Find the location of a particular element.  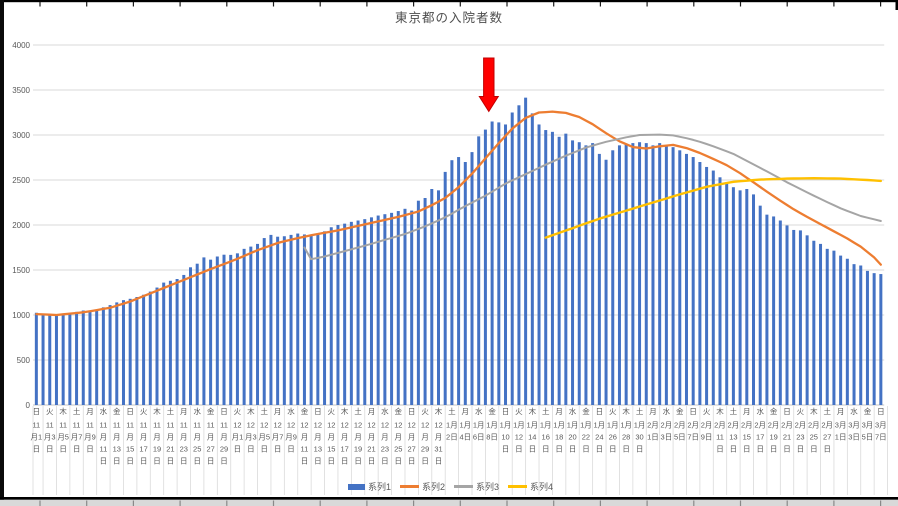

legend-label: 系列2 is located at coordinates (434, 487).